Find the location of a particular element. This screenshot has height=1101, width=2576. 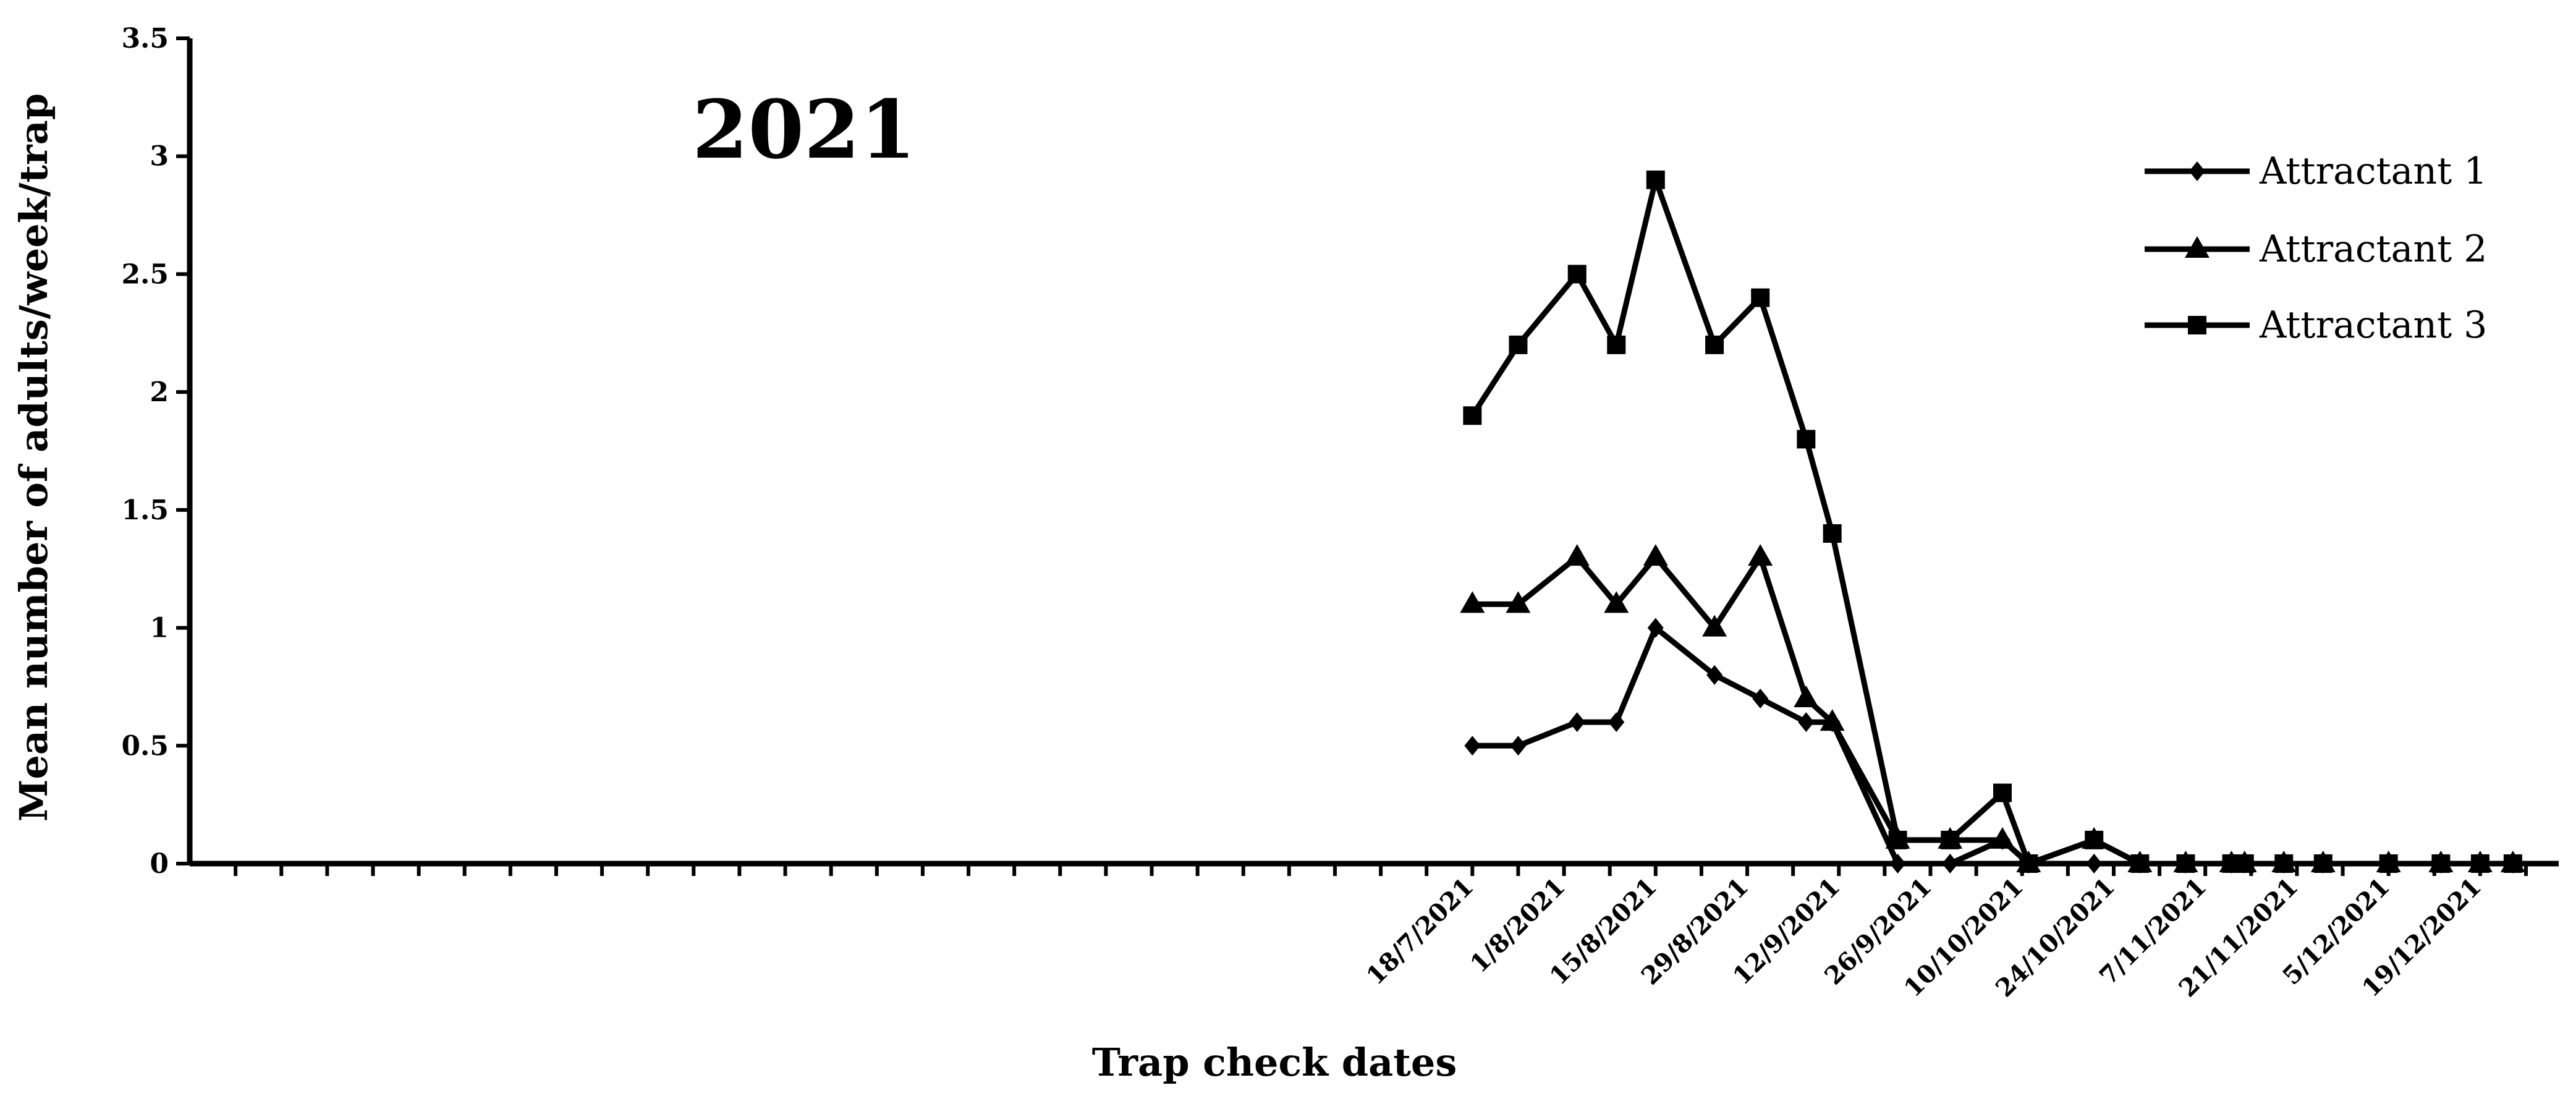

legend: Attractant 1 Attractant 2 Attractant 3 is located at coordinates (2316, 248).